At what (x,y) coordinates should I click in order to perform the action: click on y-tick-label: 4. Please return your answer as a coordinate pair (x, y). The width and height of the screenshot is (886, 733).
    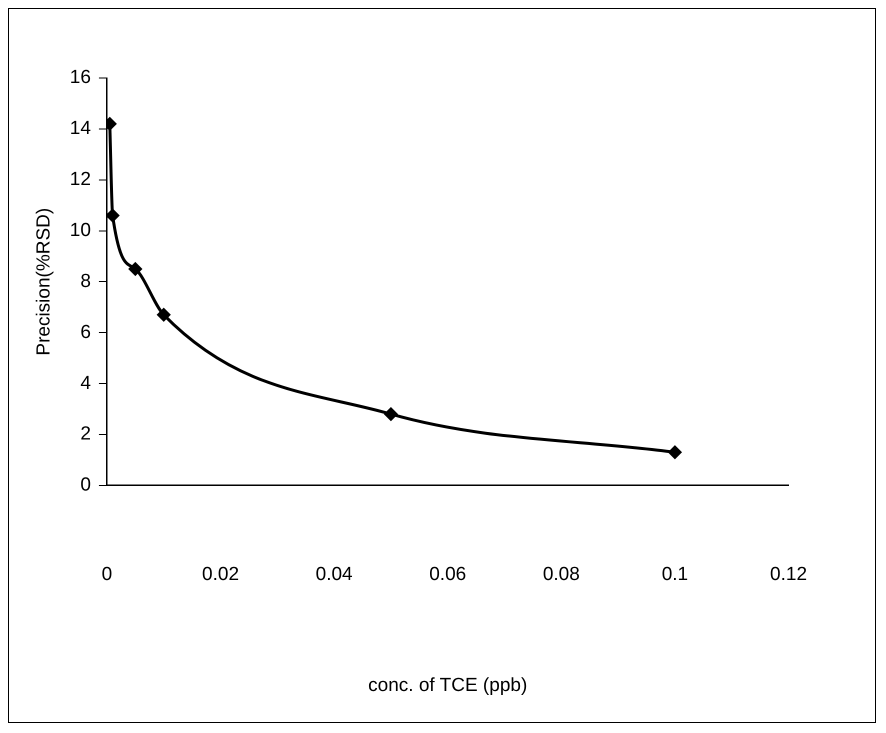
    Looking at the image, I should click on (86, 383).